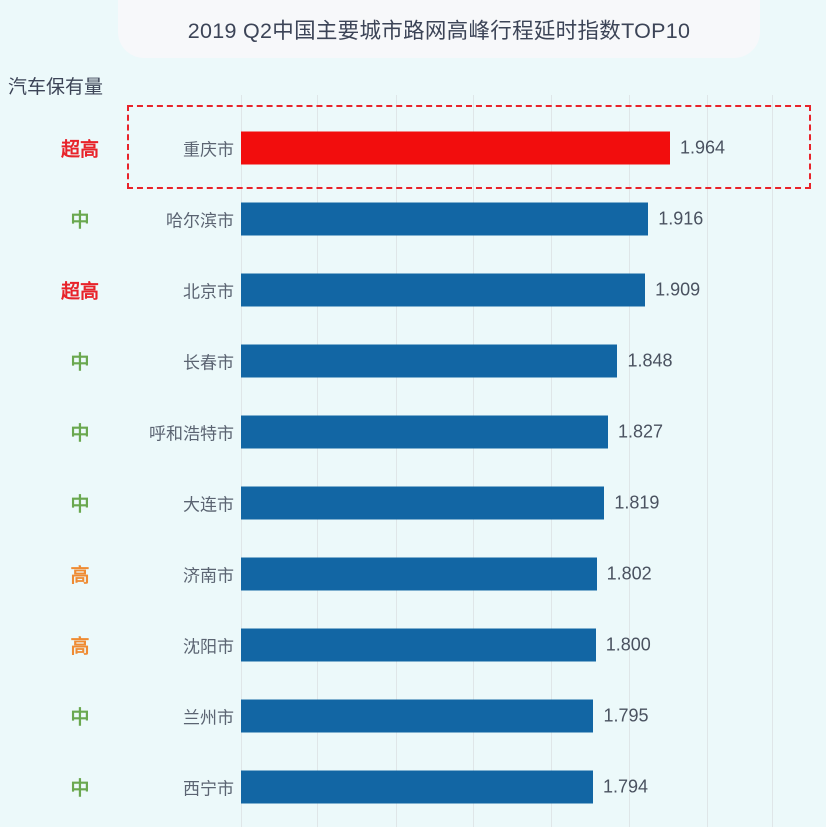 The height and width of the screenshot is (827, 826). Describe the element at coordinates (681, 218) in the screenshot. I see `bar-value-label: 1.916` at that location.